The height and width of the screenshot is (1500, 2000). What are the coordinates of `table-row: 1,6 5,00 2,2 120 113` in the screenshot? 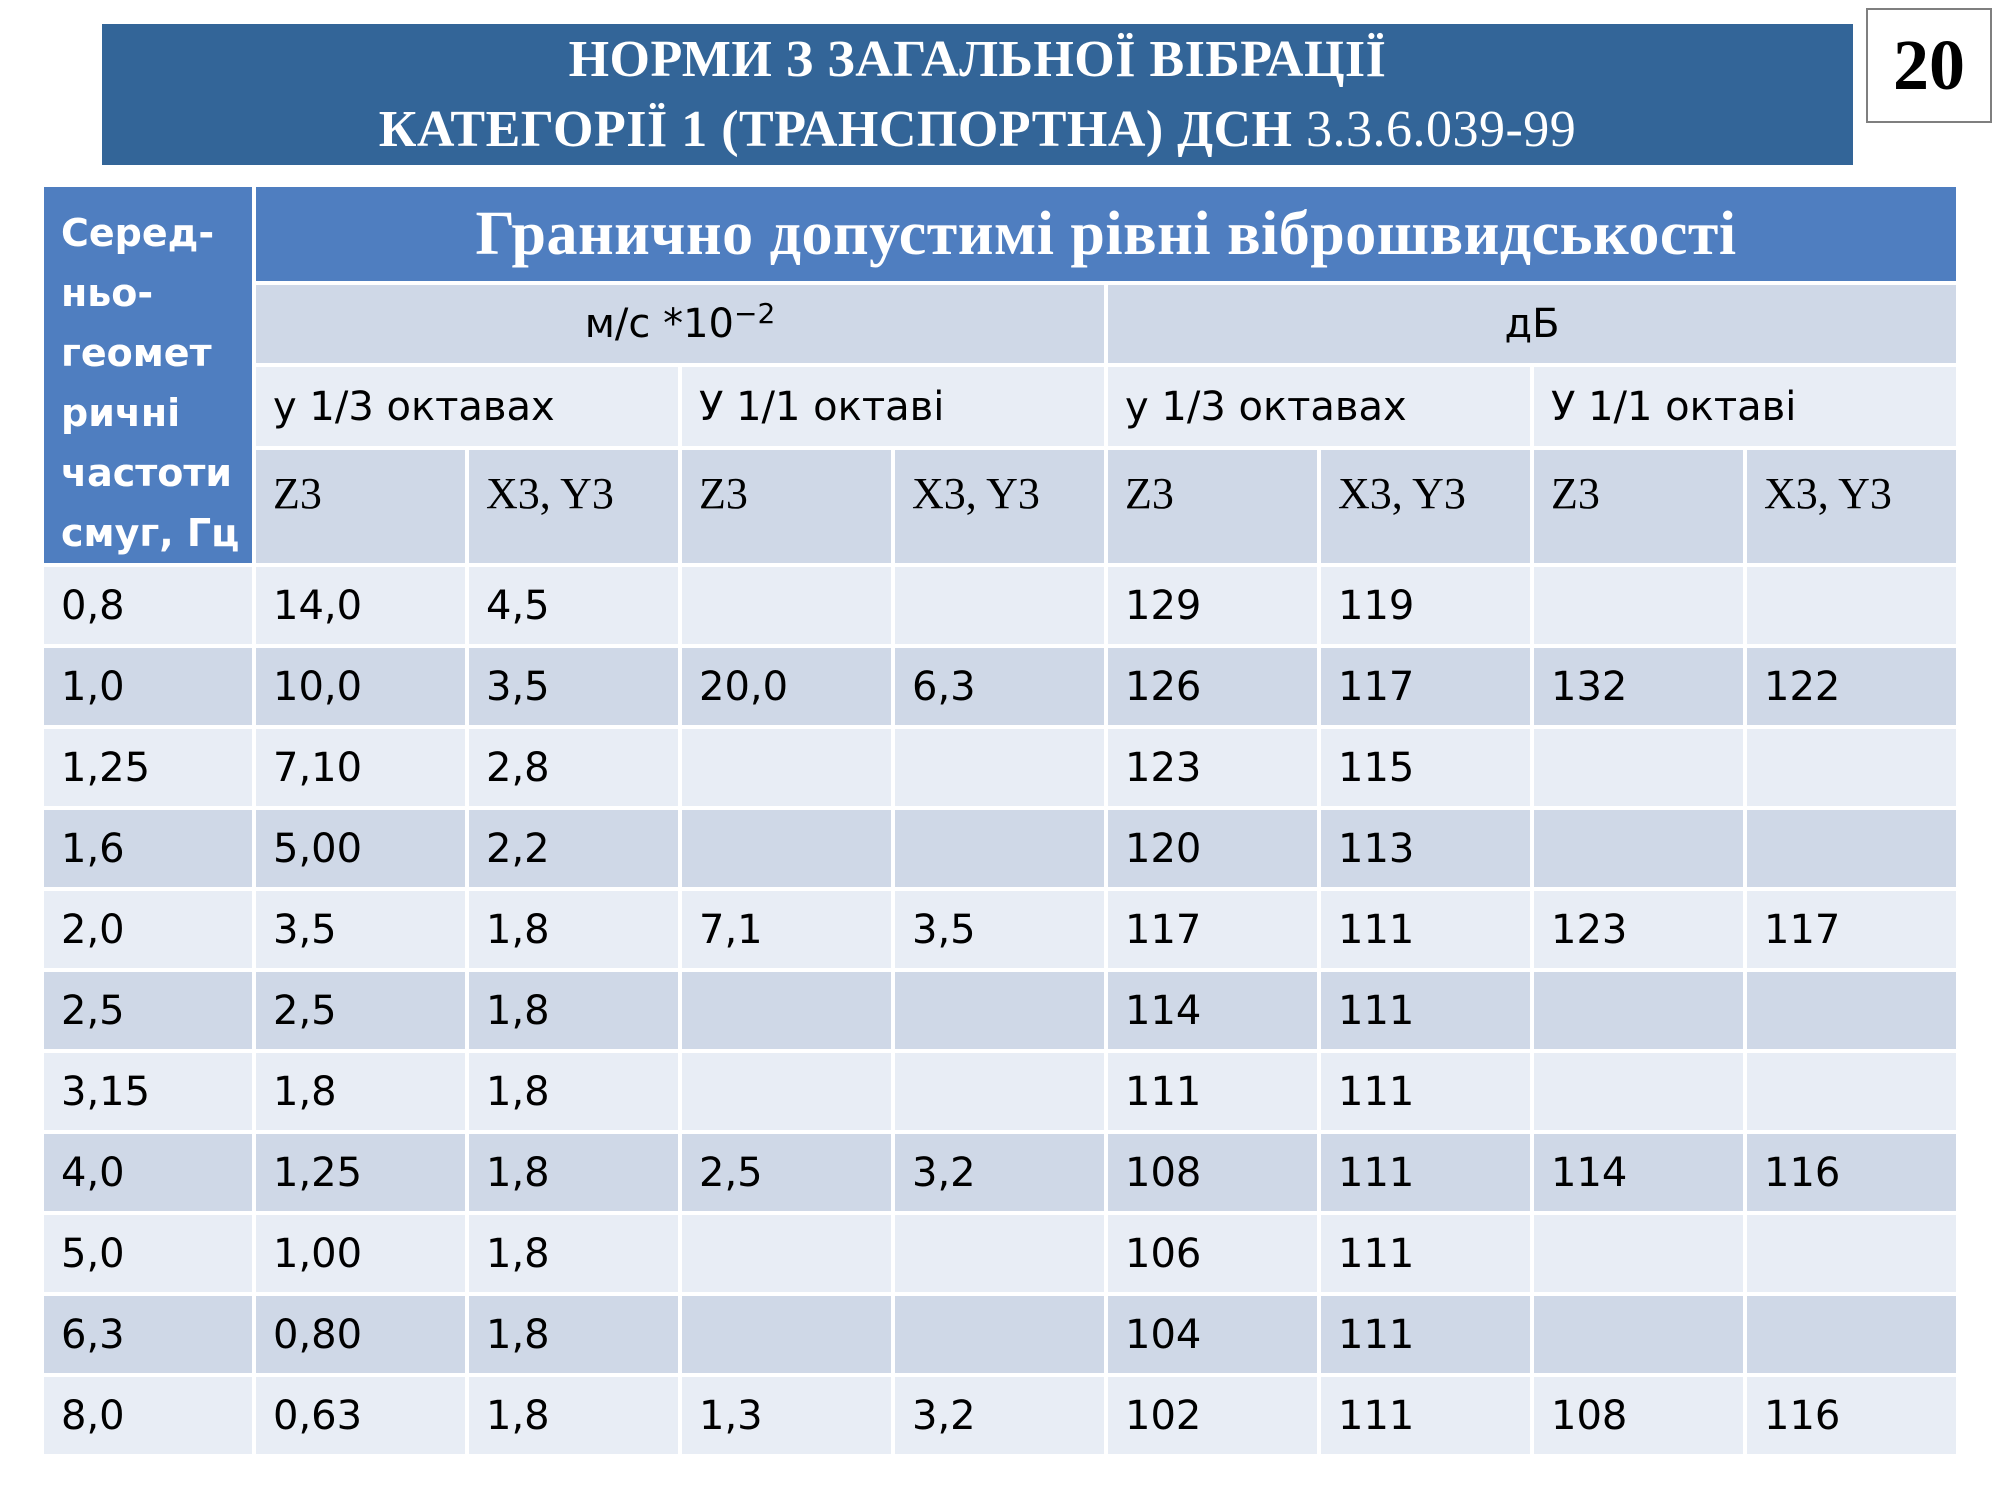 It's located at (1000, 848).